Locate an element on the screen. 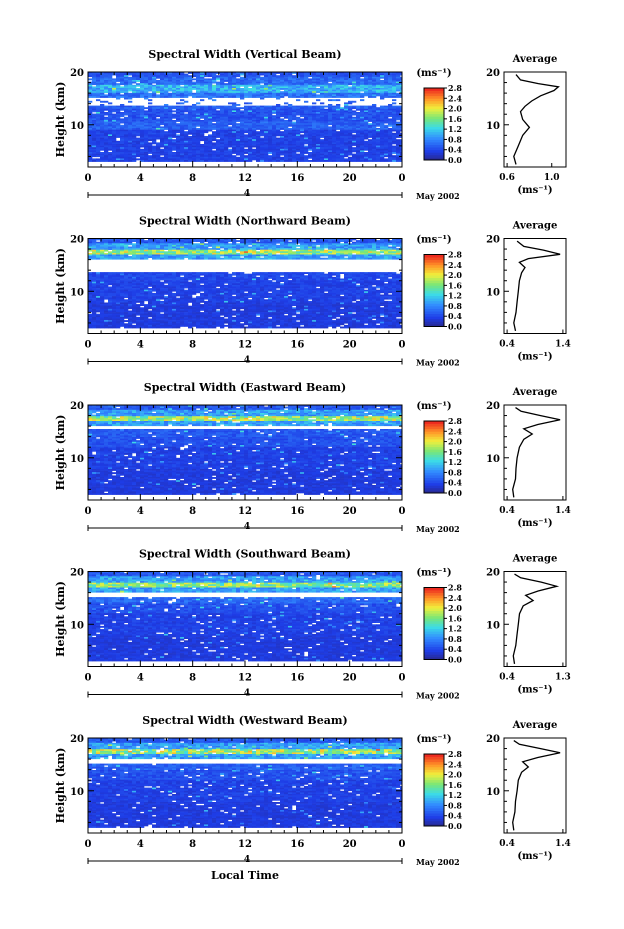  colorbar-swatch is located at coordinates (434, 97).